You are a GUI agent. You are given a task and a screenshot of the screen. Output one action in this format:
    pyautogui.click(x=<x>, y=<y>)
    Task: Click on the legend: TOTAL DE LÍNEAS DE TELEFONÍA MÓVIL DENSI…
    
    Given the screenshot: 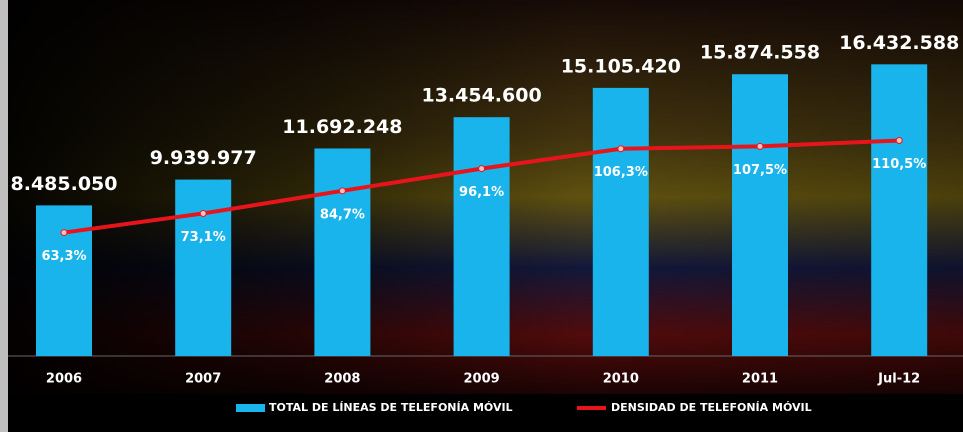 What is the action you would take?
    pyautogui.click(x=524, y=407)
    